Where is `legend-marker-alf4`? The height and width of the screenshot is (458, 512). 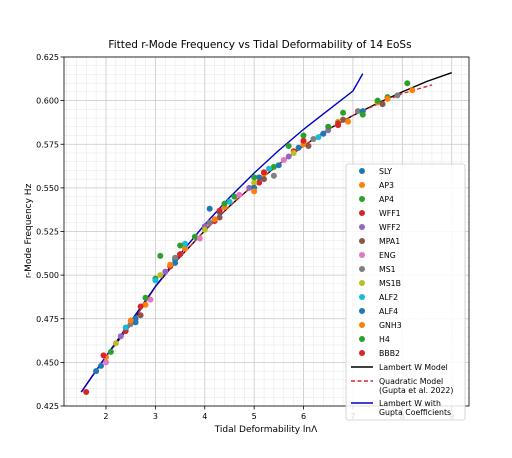 legend-marker-alf4 is located at coordinates (362, 311).